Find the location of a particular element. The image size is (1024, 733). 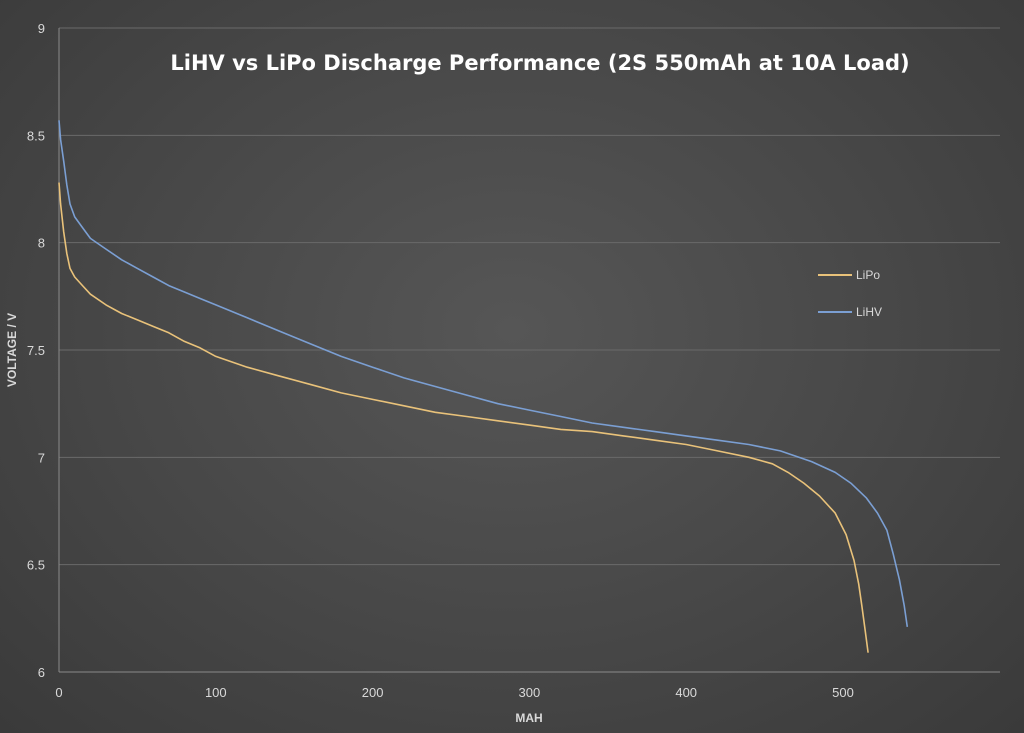

y-tick-label: 9 is located at coordinates (41, 28).